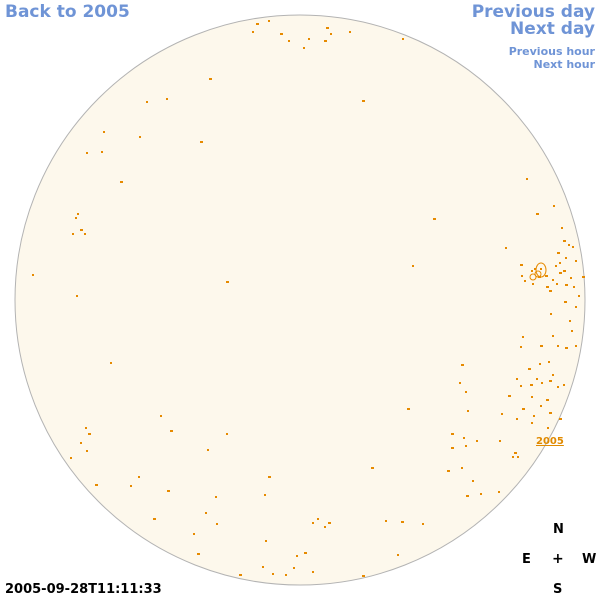  What do you see at coordinates (550, 441) in the screenshot?
I see `region-year-link: 2005` at bounding box center [550, 441].